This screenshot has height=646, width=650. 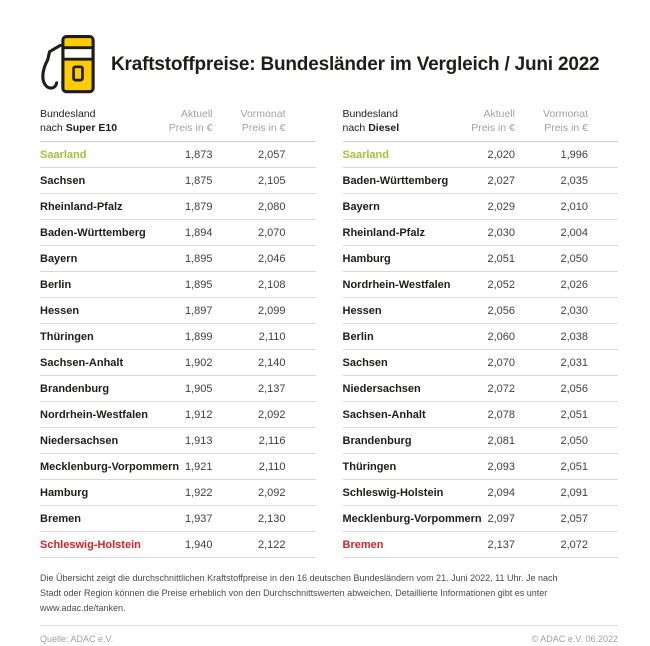 I want to click on current-price: 1,873, so click(x=198, y=154).